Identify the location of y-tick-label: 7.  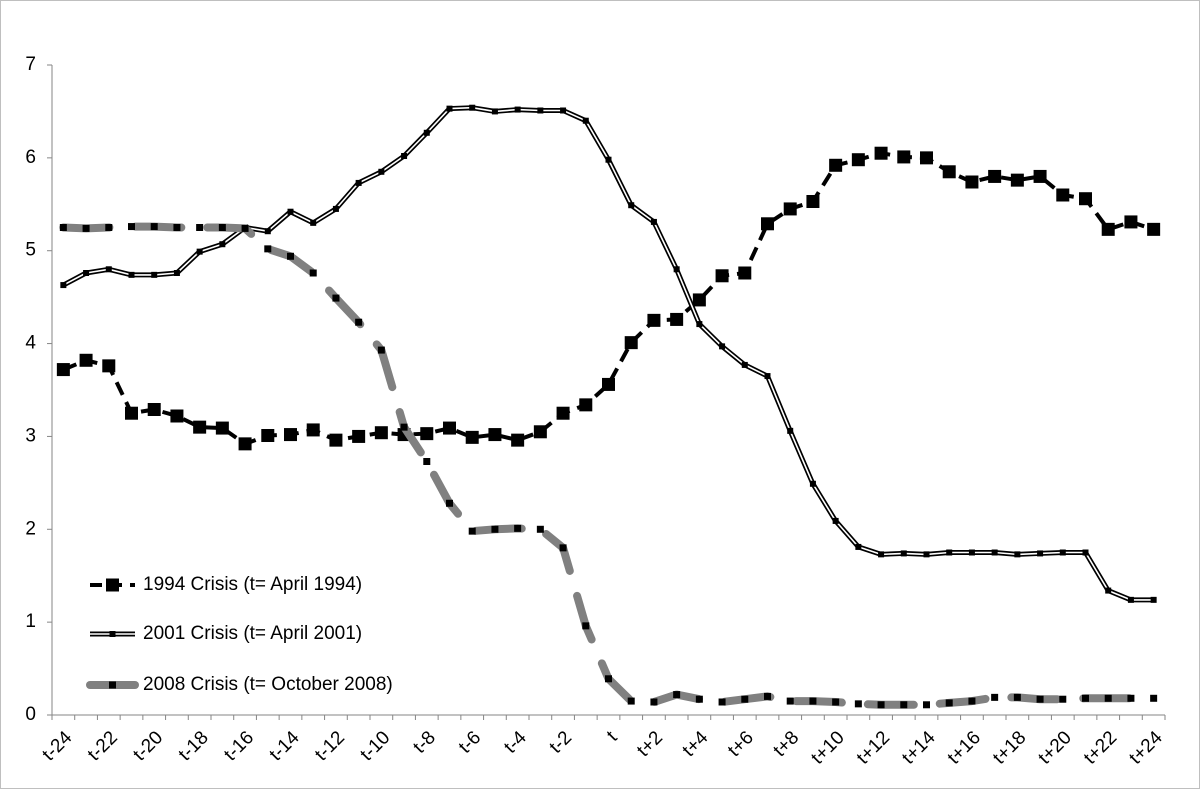
(30, 64).